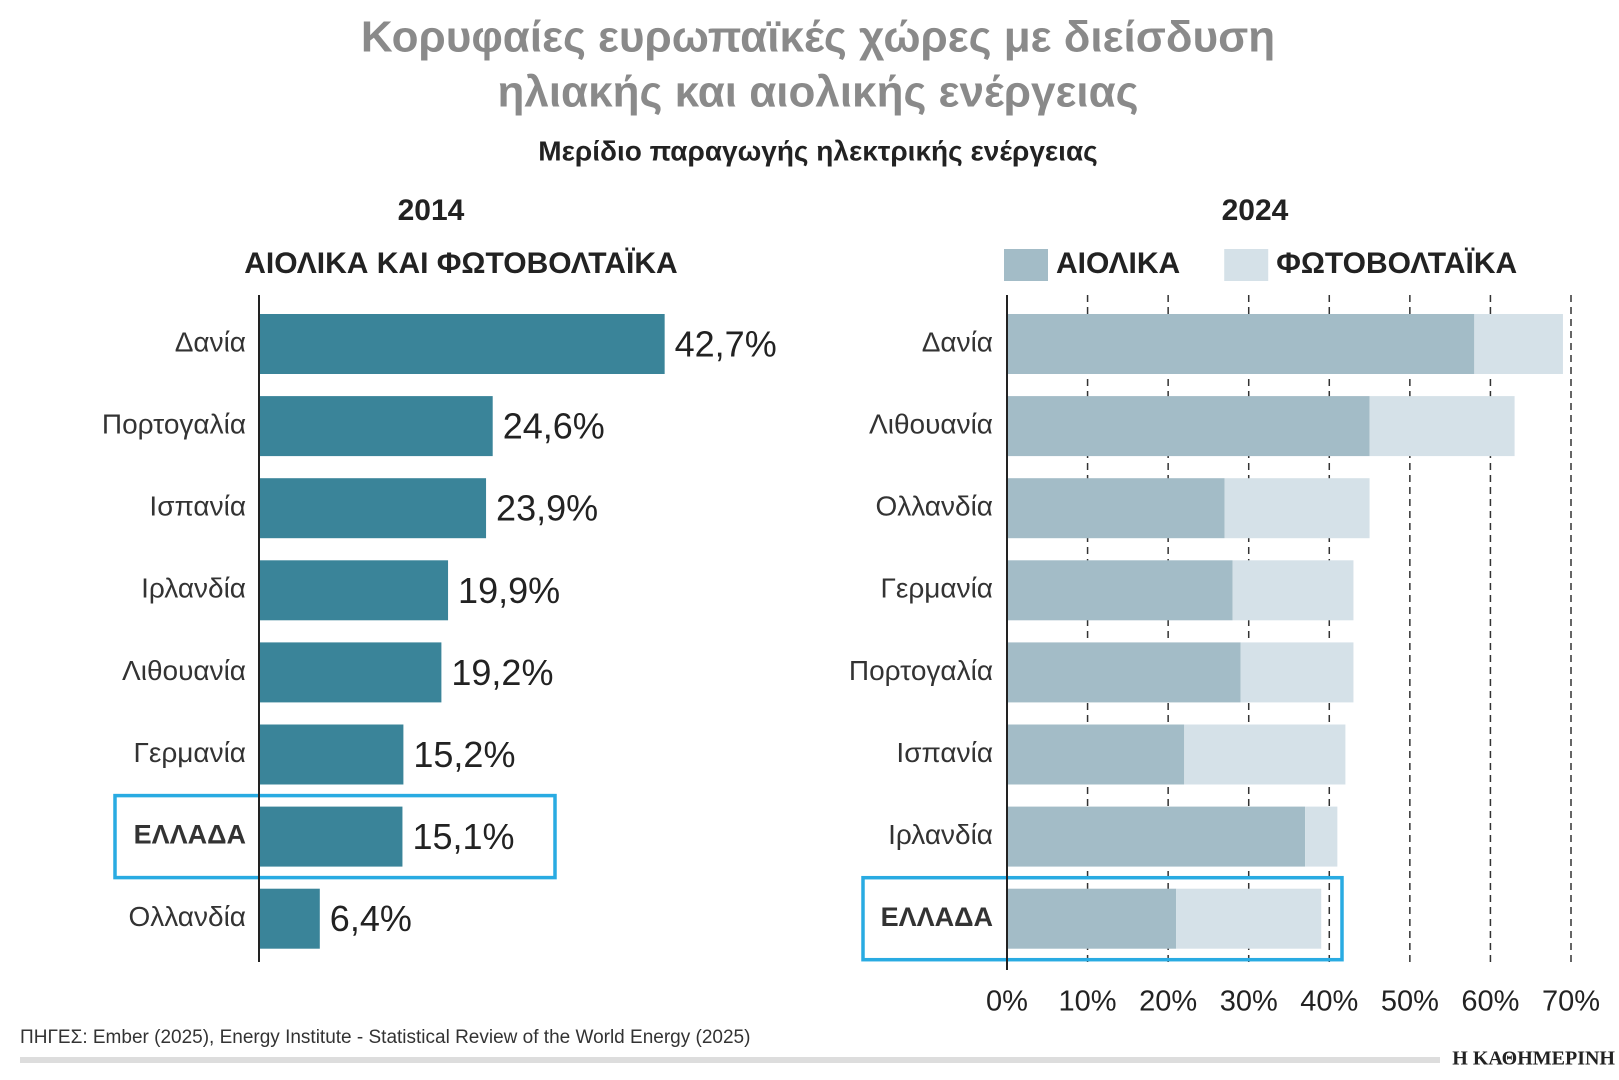 The image size is (1619, 1080). Describe the element at coordinates (464, 754) in the screenshot. I see `value-label: 15,2%` at that location.